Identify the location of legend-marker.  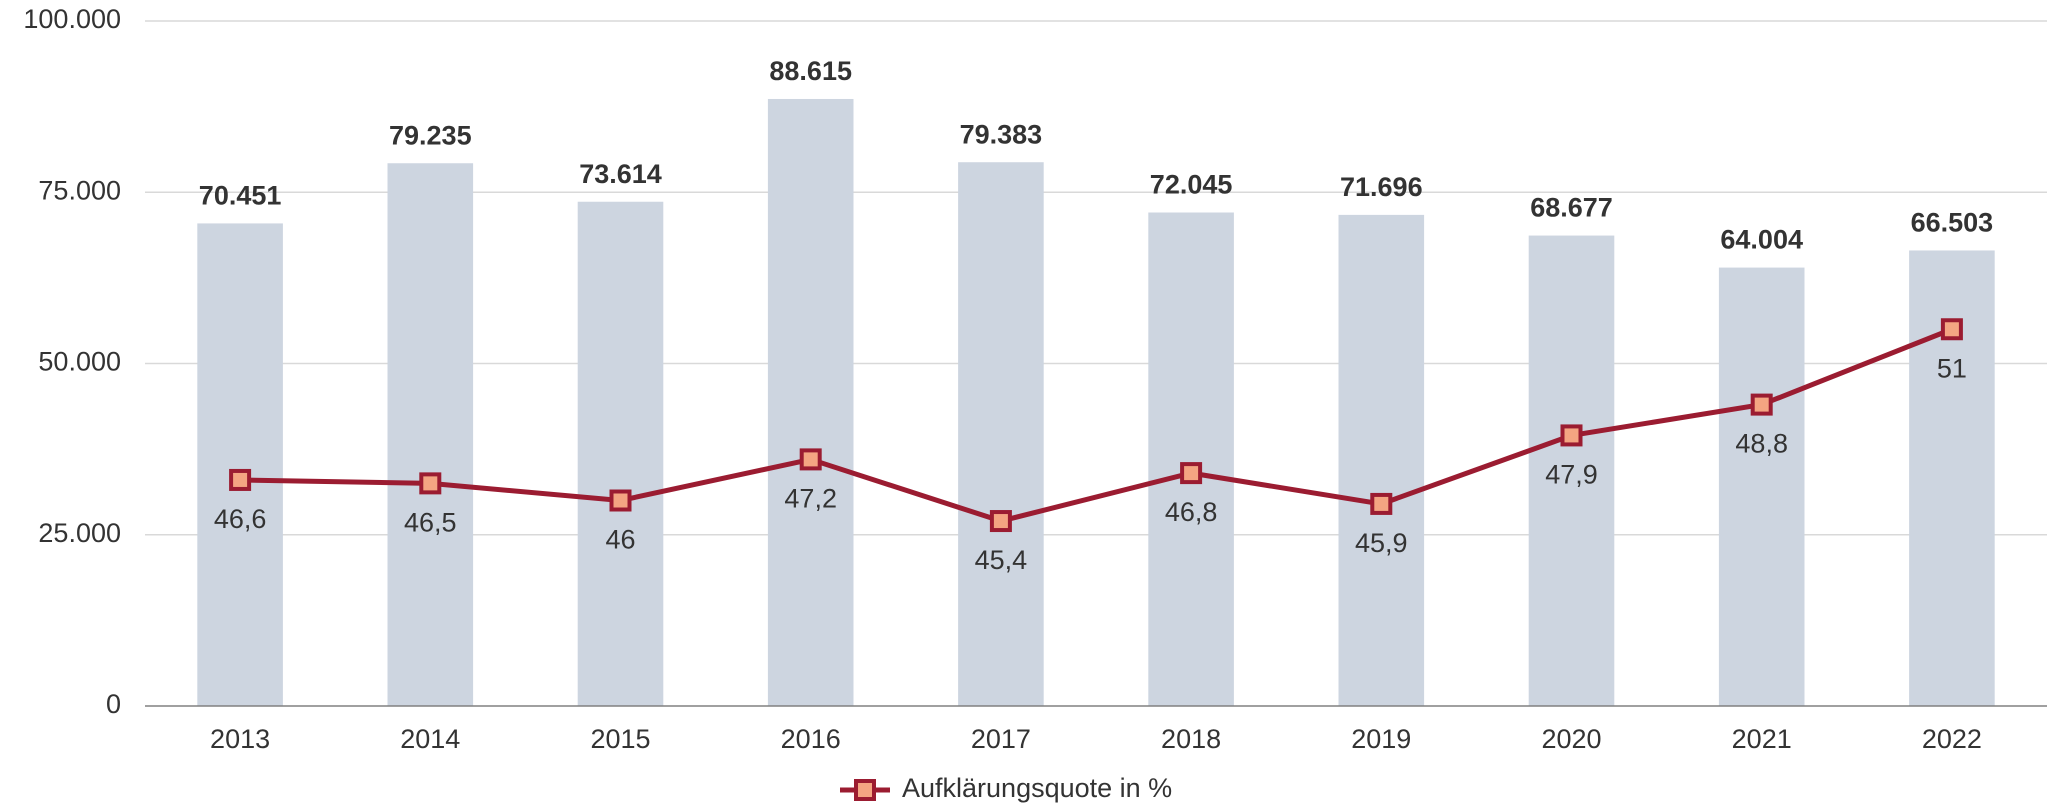
(865, 790).